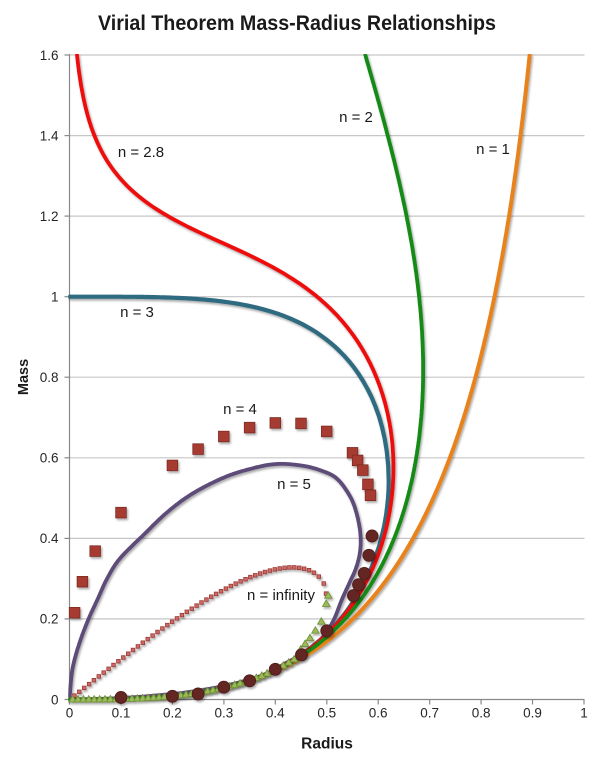  I want to click on svg-text: 0.9, so click(532, 713).